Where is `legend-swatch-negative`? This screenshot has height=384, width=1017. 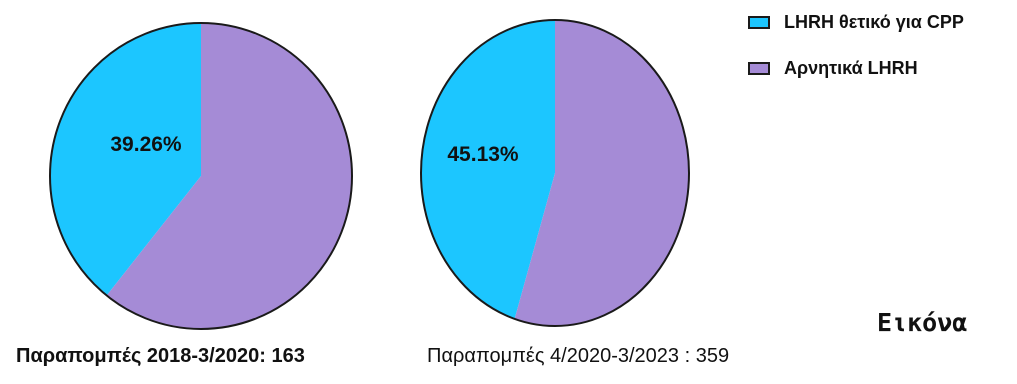
legend-swatch-negative is located at coordinates (759, 68).